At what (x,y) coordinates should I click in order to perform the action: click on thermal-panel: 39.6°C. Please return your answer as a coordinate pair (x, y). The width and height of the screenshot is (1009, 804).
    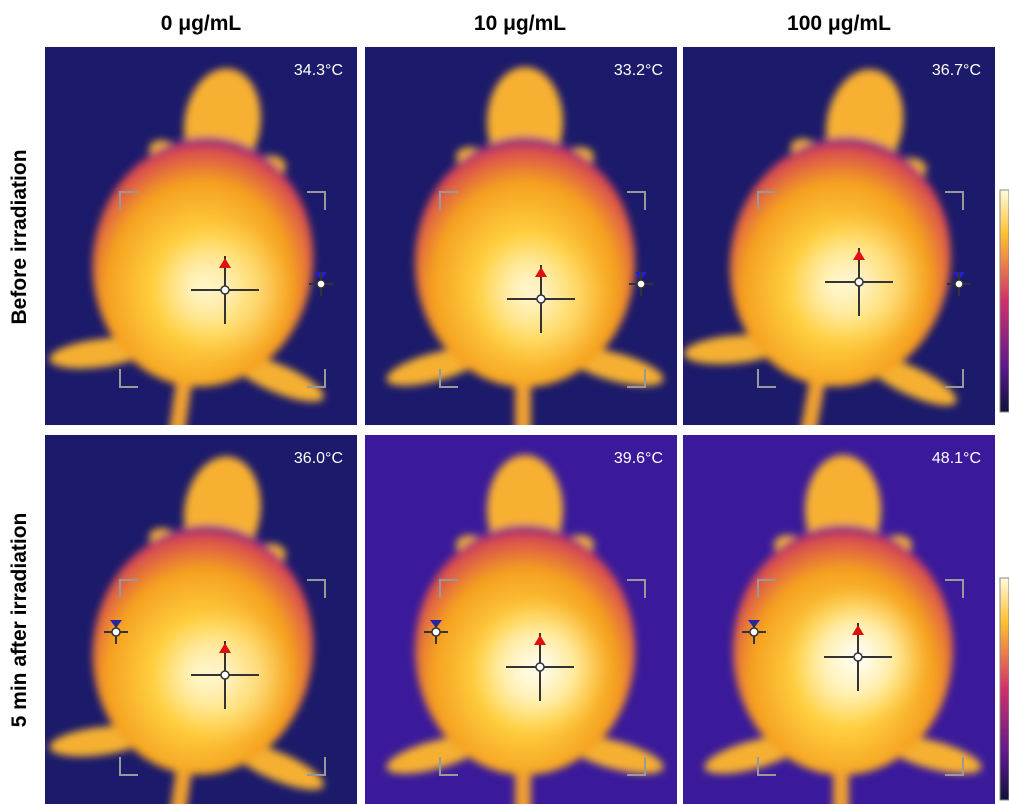
    Looking at the image, I should click on (521, 619).